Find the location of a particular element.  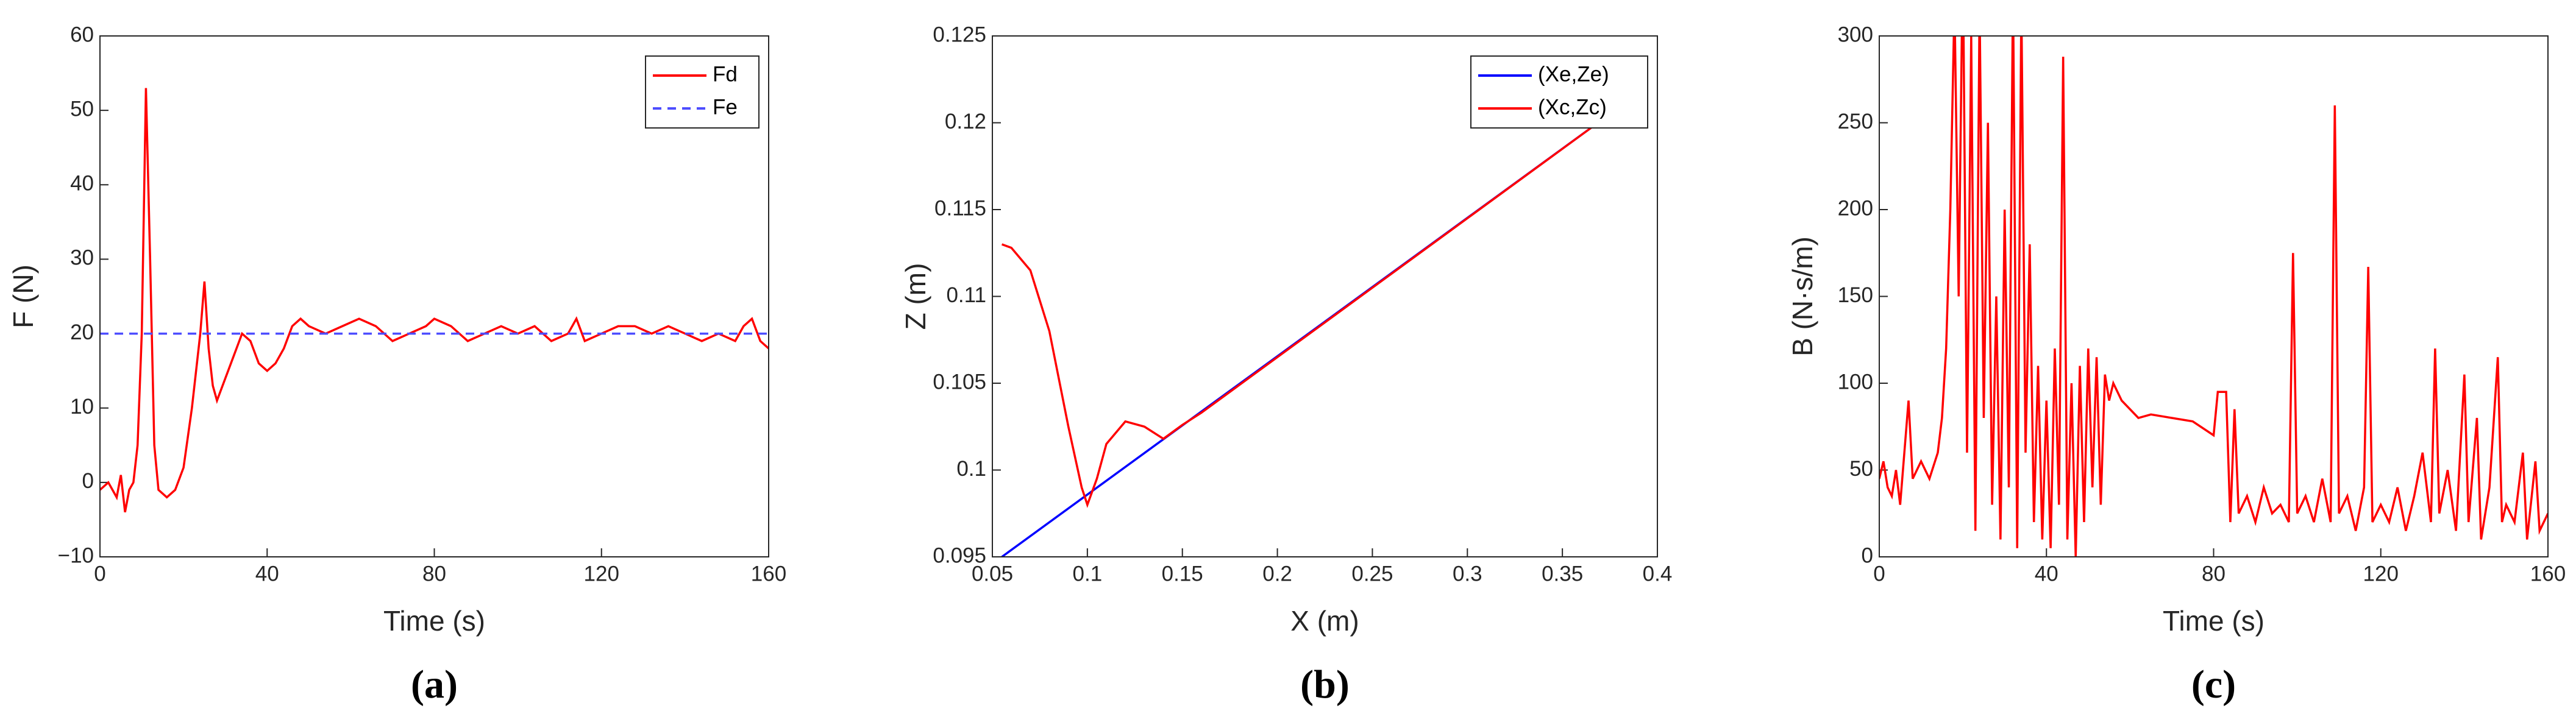

x-tick-label: 0.25 is located at coordinates (1372, 573).